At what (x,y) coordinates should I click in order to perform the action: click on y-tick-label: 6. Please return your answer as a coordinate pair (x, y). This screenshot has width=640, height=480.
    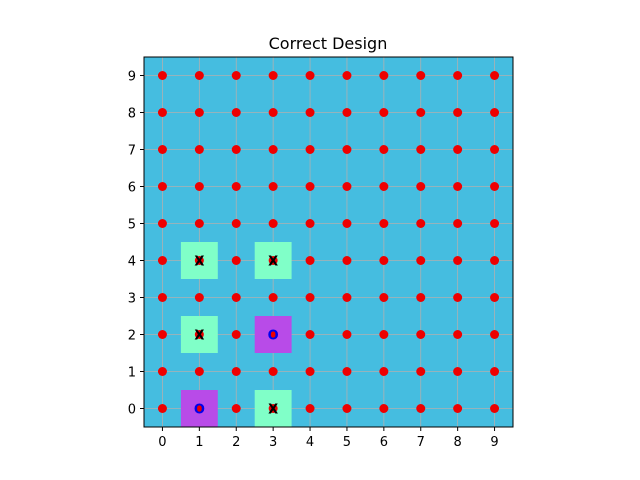
    Looking at the image, I should click on (132, 188).